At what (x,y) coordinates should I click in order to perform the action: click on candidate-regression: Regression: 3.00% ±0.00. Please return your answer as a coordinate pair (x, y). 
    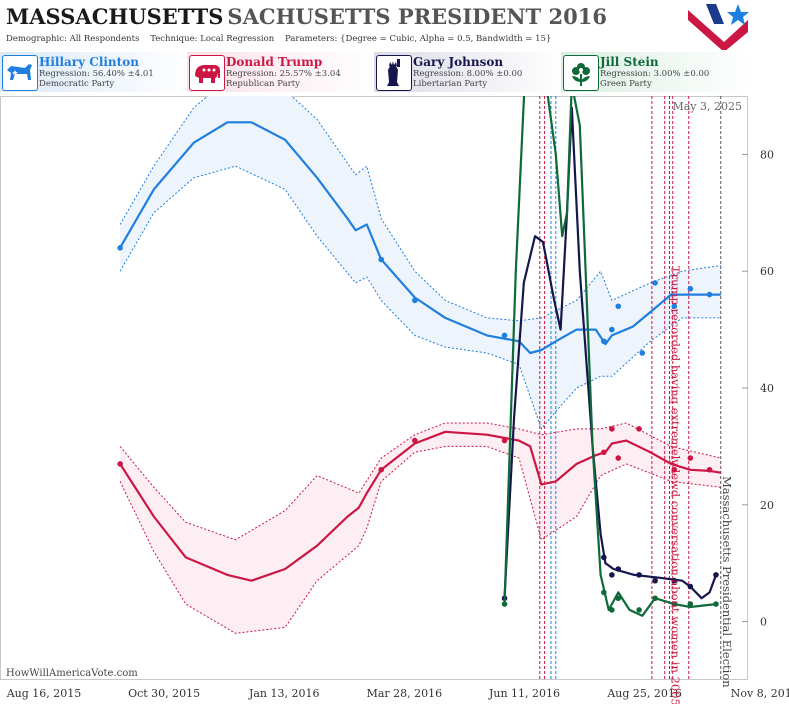
    Looking at the image, I should click on (655, 74).